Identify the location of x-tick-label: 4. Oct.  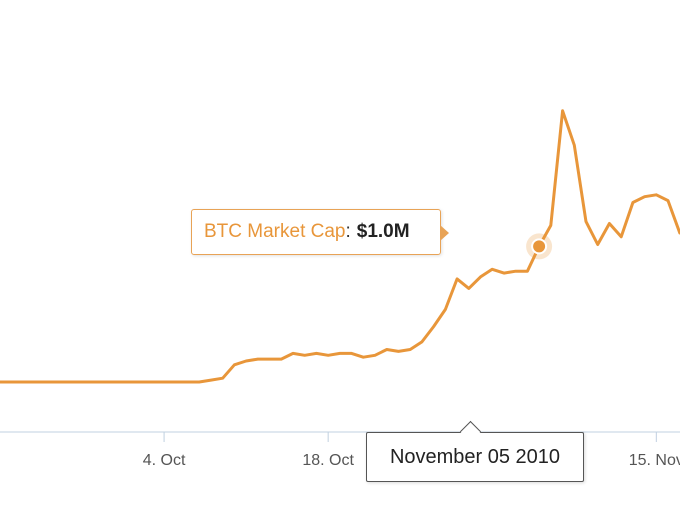
(164, 460).